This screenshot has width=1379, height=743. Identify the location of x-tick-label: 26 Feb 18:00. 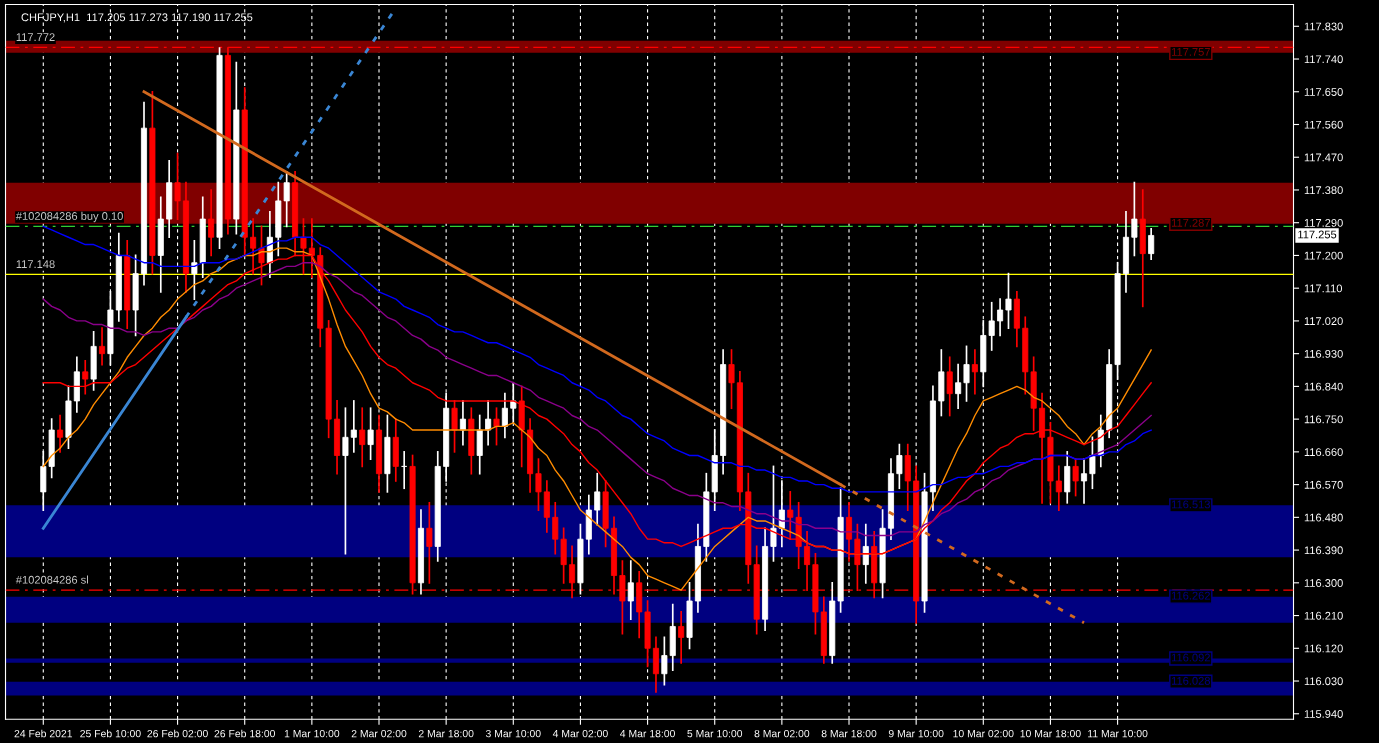
(245, 733).